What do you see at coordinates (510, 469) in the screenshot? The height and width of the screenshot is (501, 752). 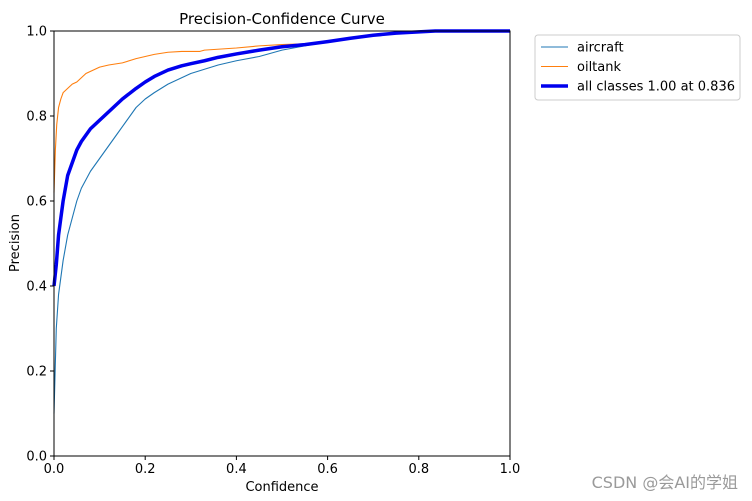 I see `x-tick-label: 1.0` at bounding box center [510, 469].